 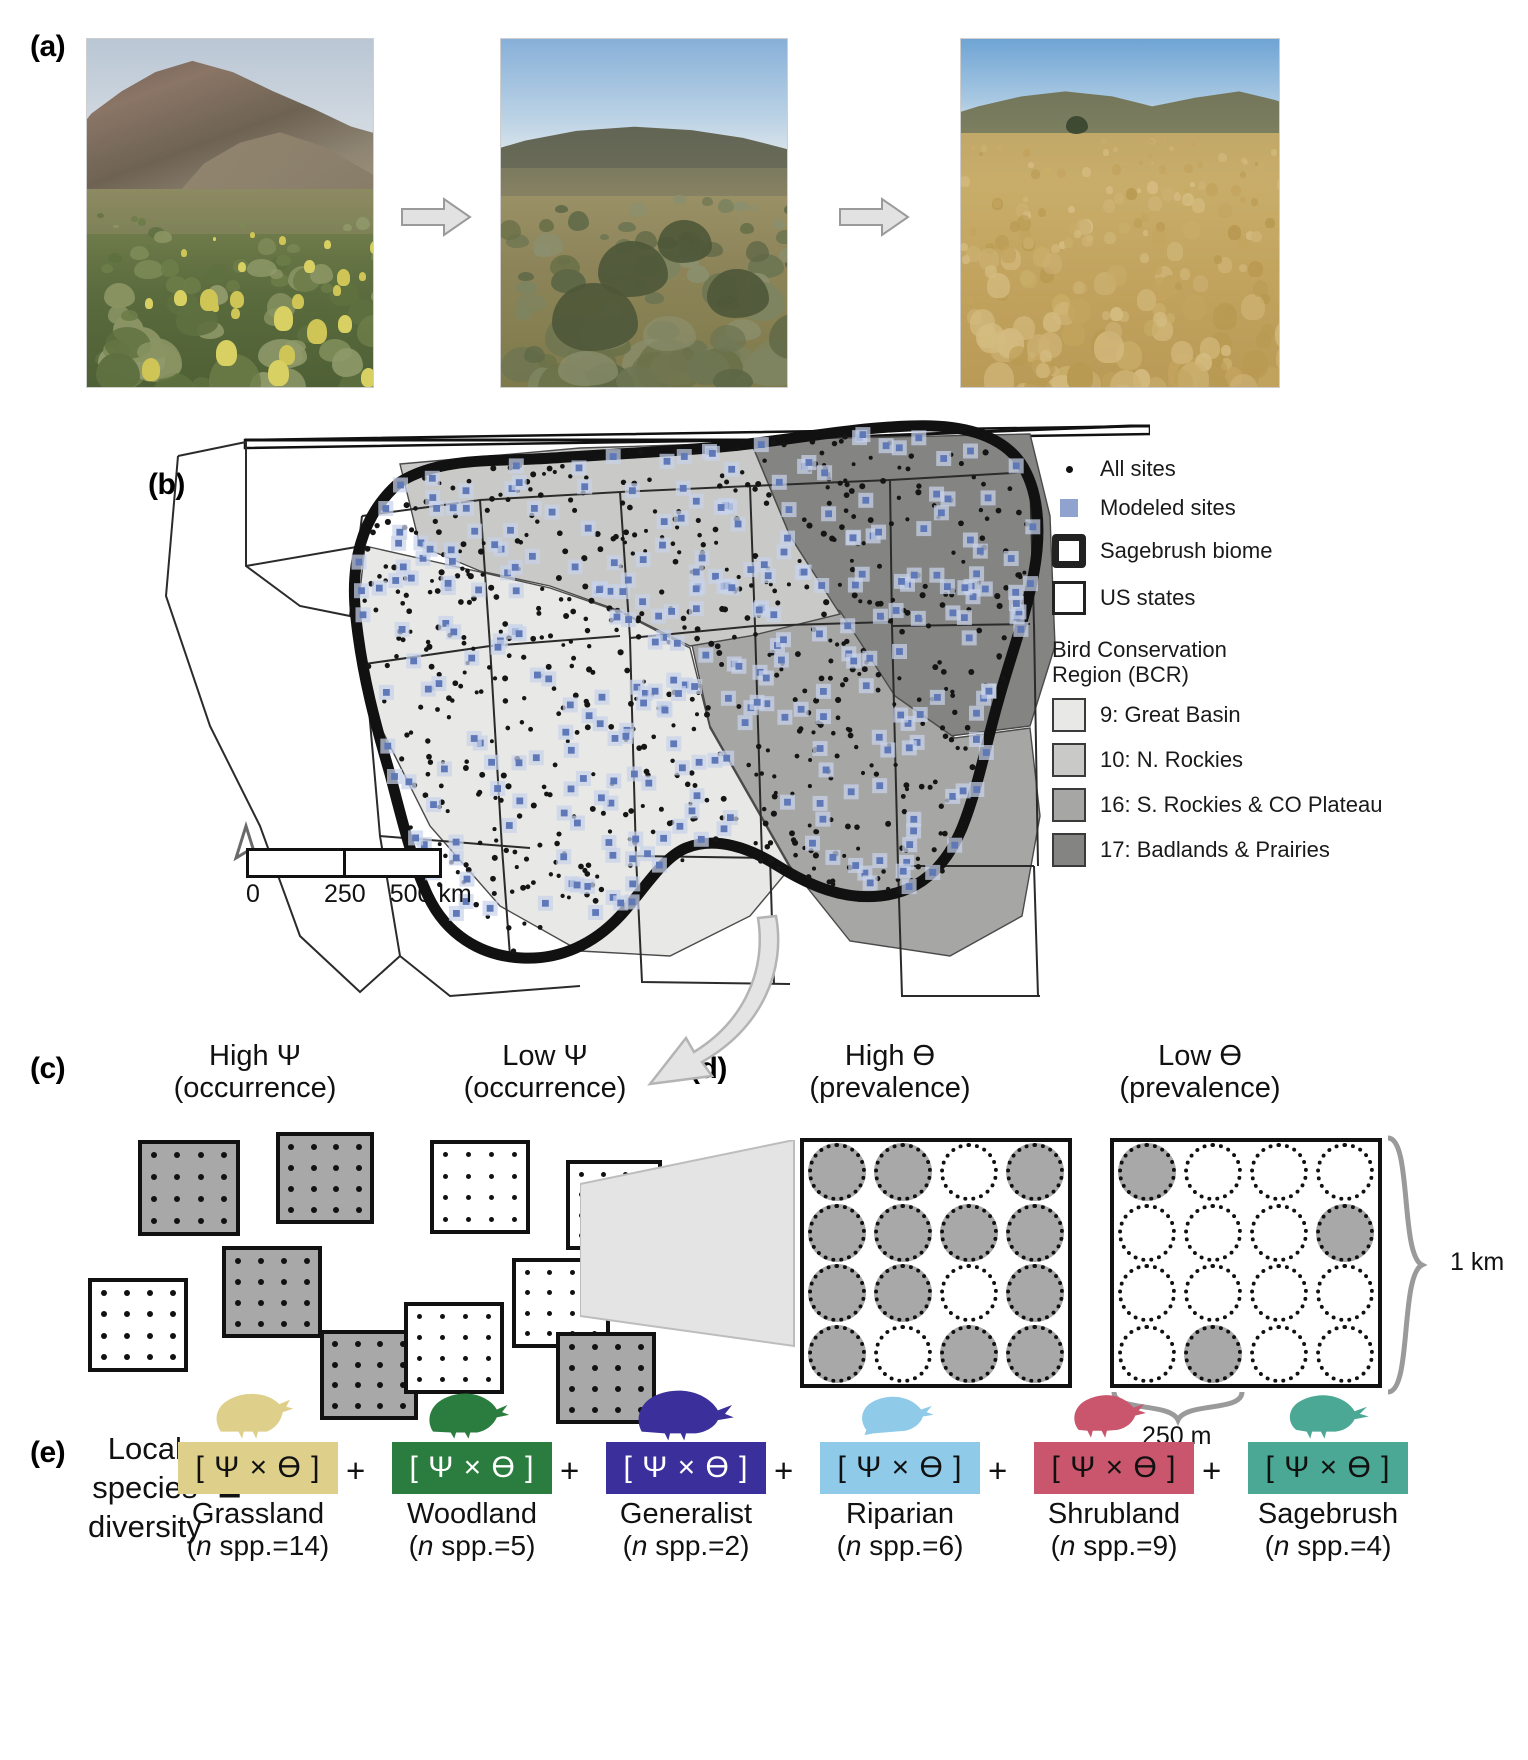 I want to click on bcr-item-16: 16: S. Rockies & CO Plateau, so click(x=1277, y=804).